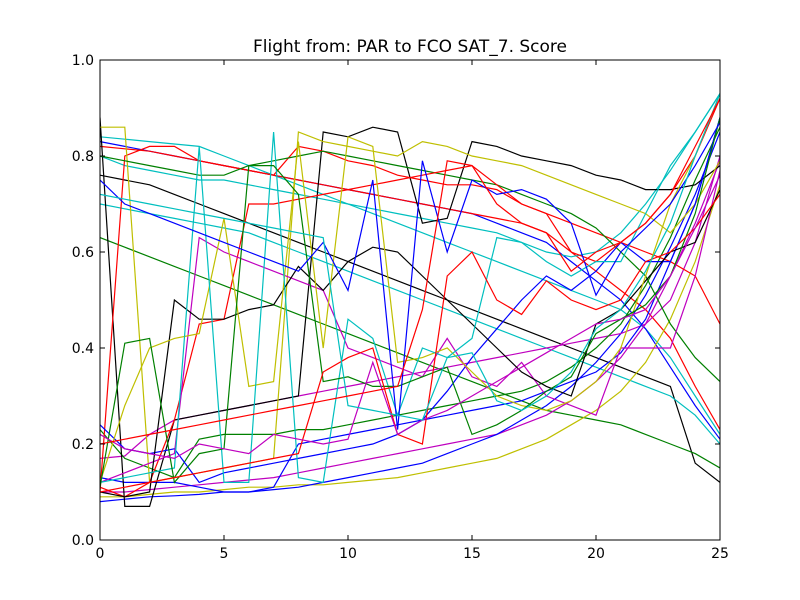 The image size is (800, 600). I want to click on y-tick-label: 0.8, so click(83, 157).